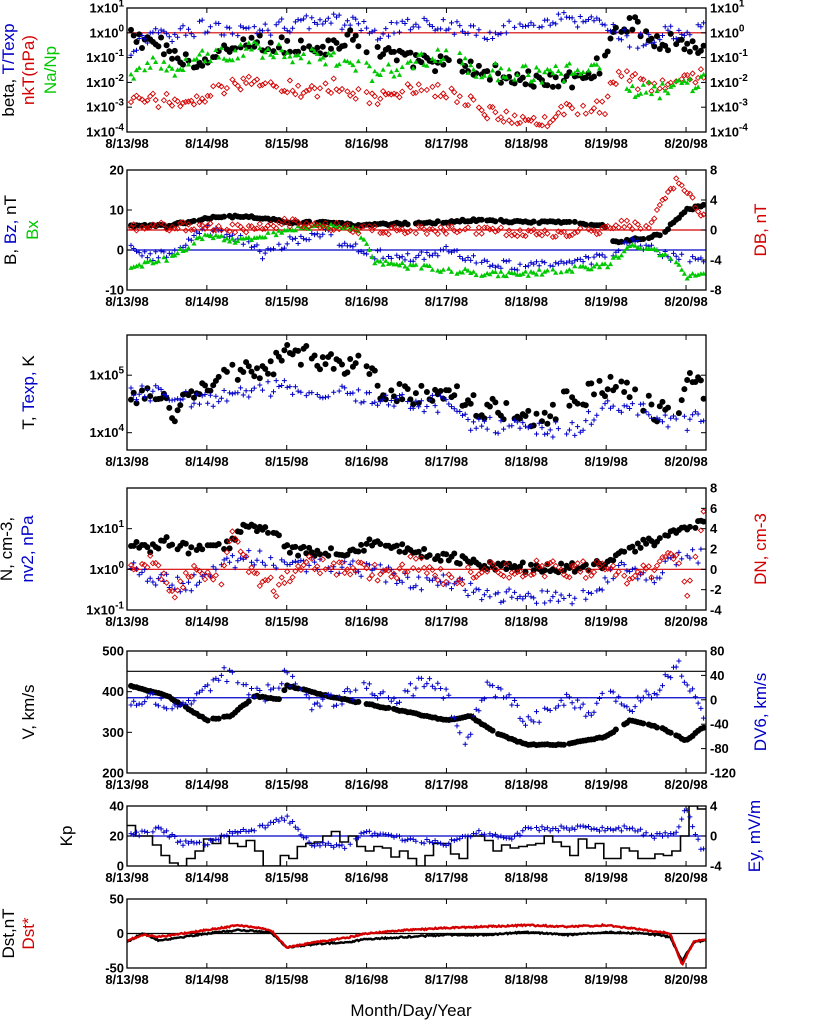 This screenshot has width=835, height=1024. What do you see at coordinates (126, 979) in the screenshot?
I see `x-tick-label: 8/13/98` at bounding box center [126, 979].